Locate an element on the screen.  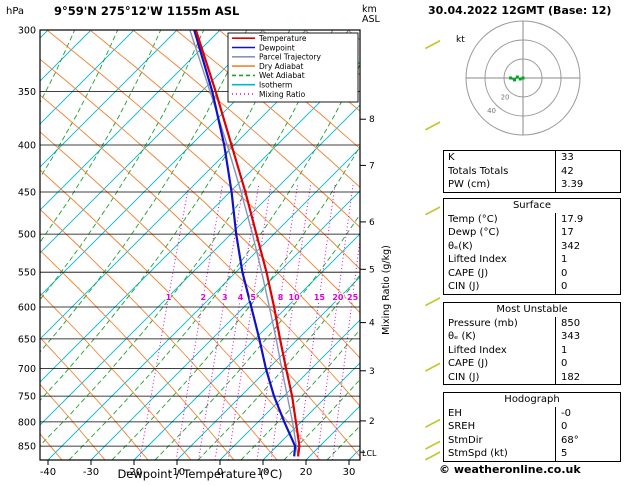
table-row: θₑ (K) 343 is located at coordinates (532, 337).